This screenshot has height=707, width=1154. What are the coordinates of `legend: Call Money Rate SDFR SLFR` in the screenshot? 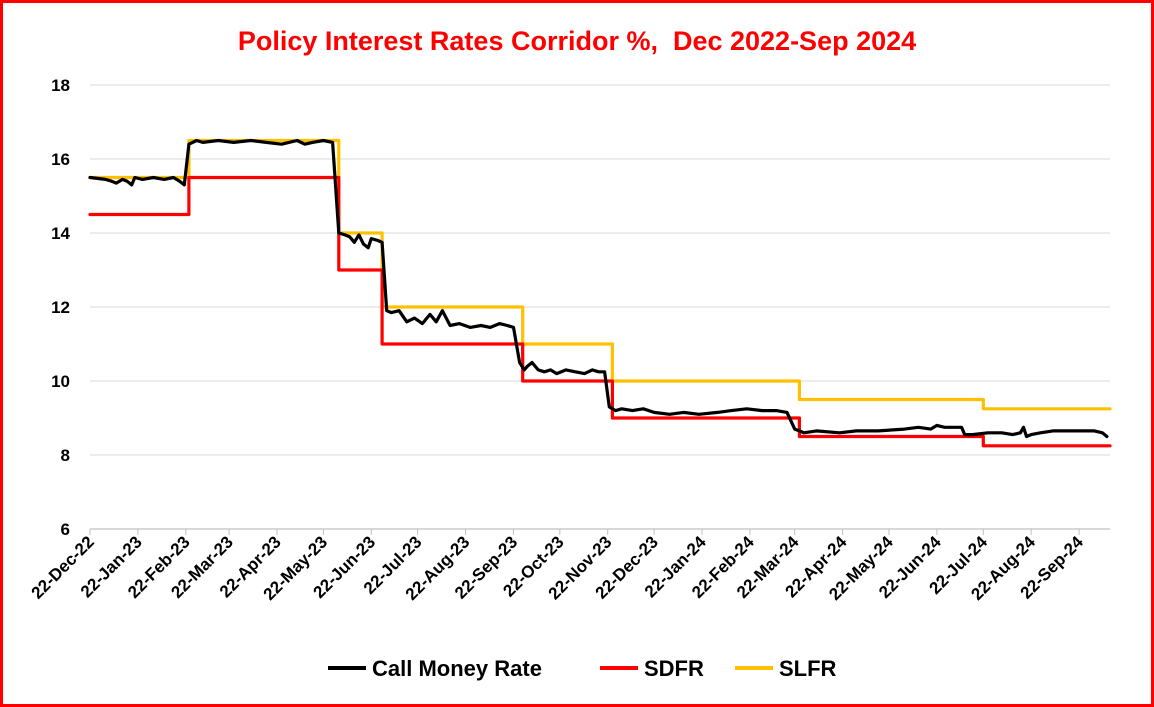 It's located at (582, 668).